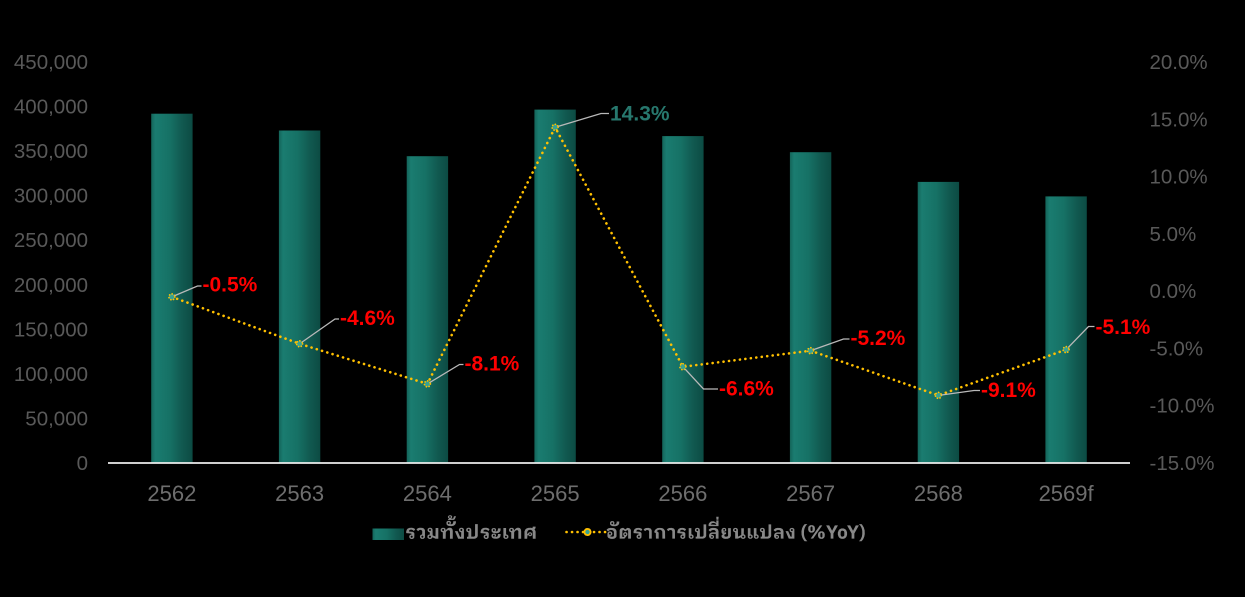 This screenshot has height=597, width=1245. What do you see at coordinates (682, 493) in the screenshot?
I see `svg-text: 2566` at bounding box center [682, 493].